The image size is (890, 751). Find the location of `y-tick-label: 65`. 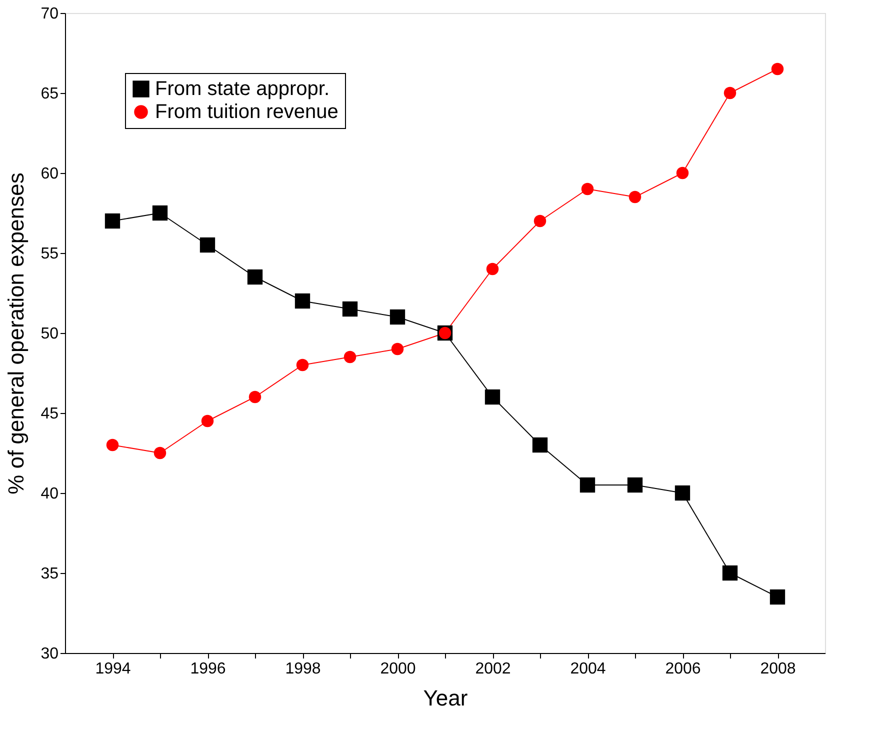

y-tick-label: 65 is located at coordinates (49, 94).